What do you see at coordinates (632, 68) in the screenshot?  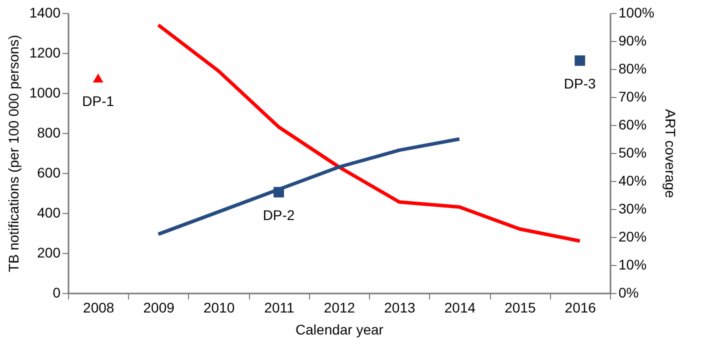 I see `y2-tick-label: 80%` at bounding box center [632, 68].